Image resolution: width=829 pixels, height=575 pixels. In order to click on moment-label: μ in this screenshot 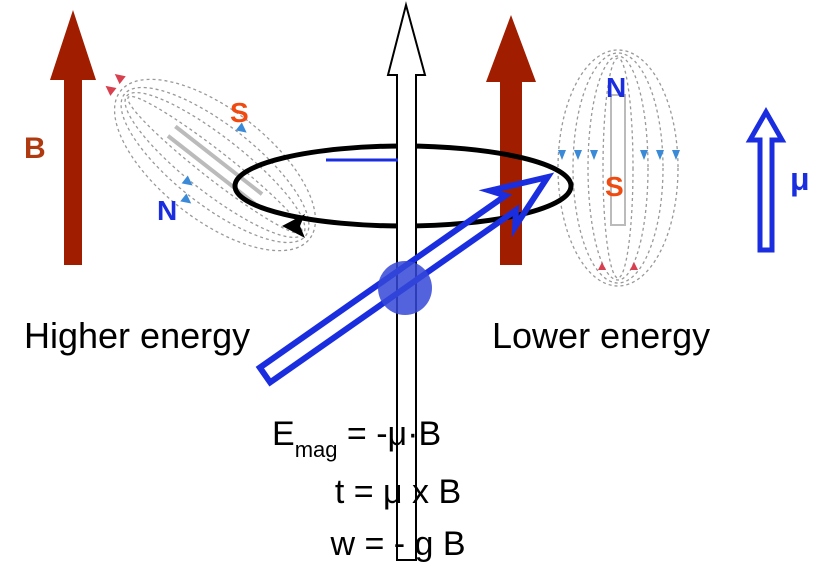, I will do `click(800, 179)`.